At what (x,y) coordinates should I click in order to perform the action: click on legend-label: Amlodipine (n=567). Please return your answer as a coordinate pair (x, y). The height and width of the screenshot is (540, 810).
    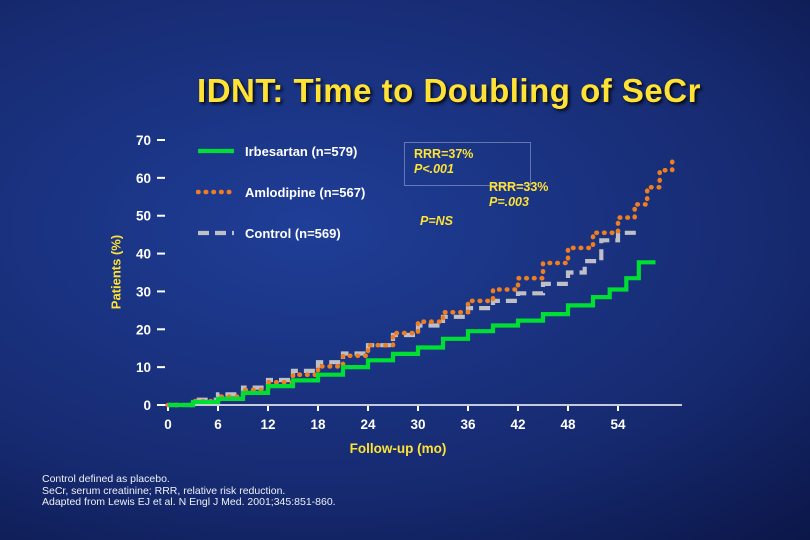
    Looking at the image, I should click on (305, 192).